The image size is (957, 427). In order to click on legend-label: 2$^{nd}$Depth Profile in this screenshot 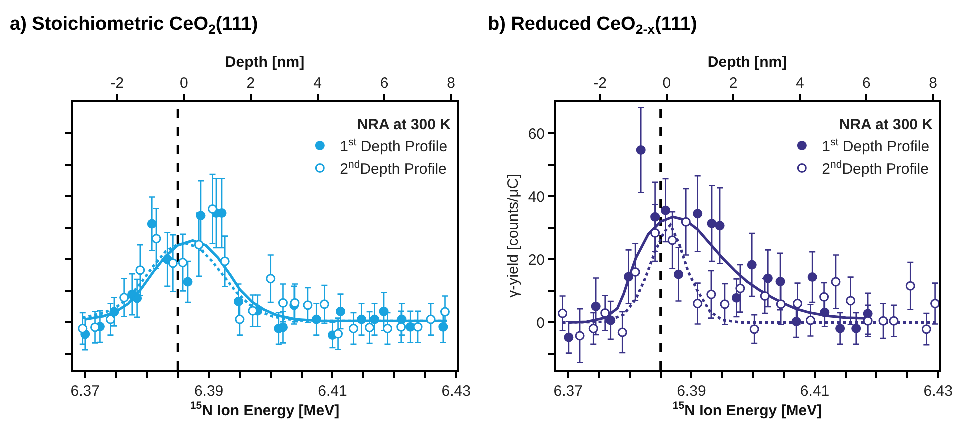, I will do `click(393, 168)`.